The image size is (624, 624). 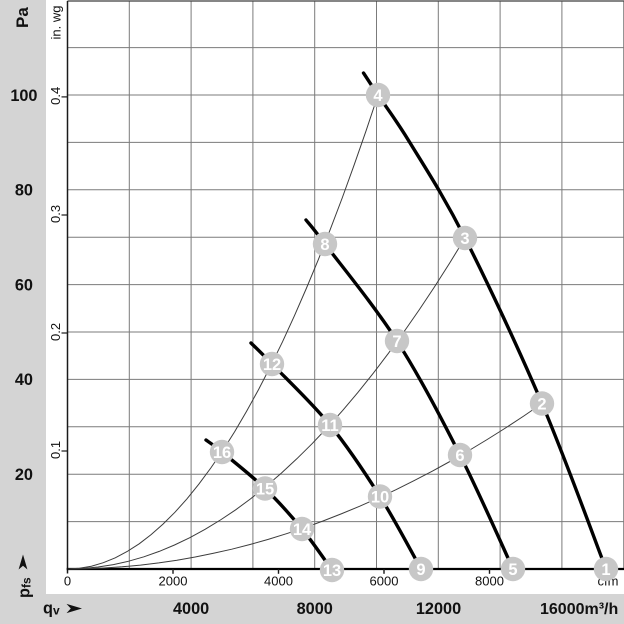 I want to click on svg-text: 10, so click(x=380, y=498).